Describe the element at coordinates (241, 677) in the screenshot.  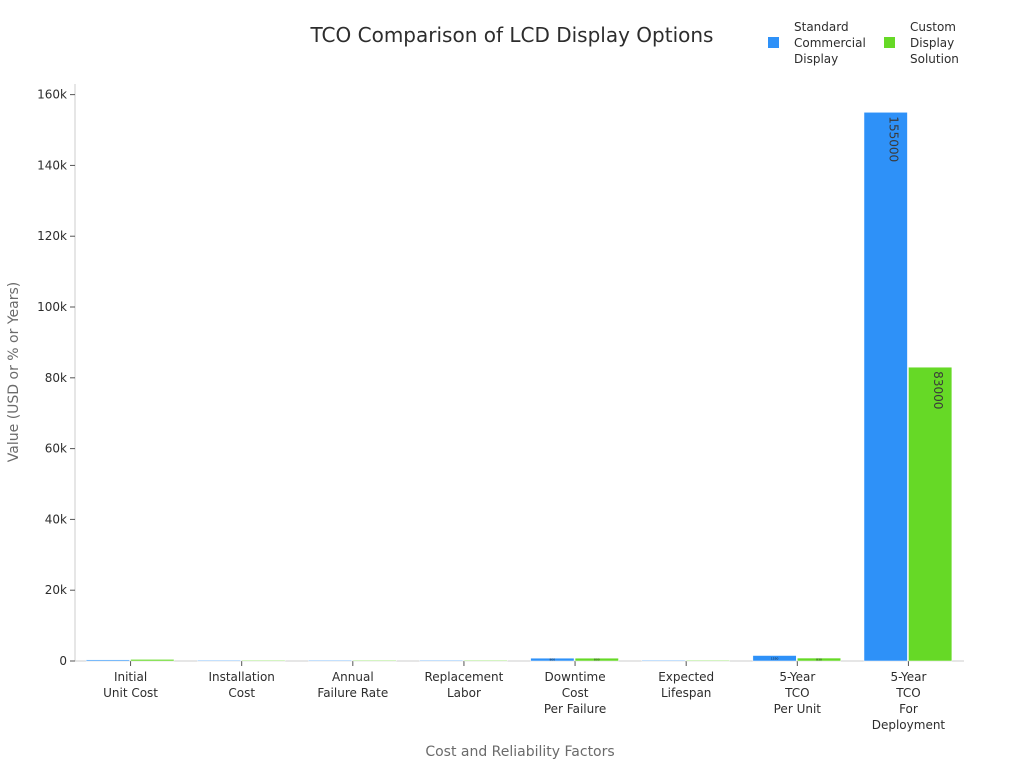
I see `x-tick-label-line: Installation` at that location.